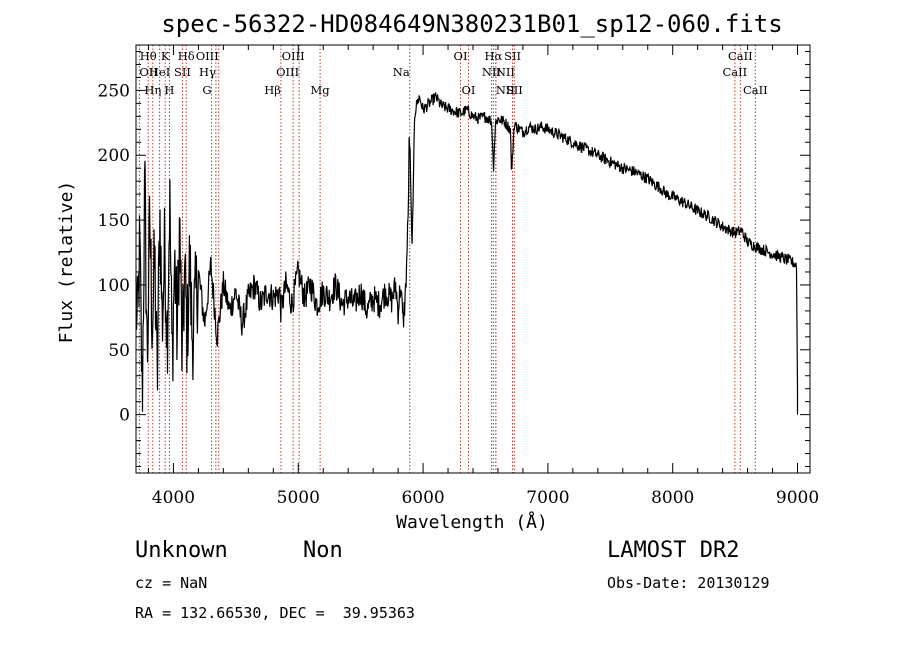  Describe the element at coordinates (275, 613) in the screenshot. I see `coordinates: RA = 132.66530, DEC = 39.95363` at that location.